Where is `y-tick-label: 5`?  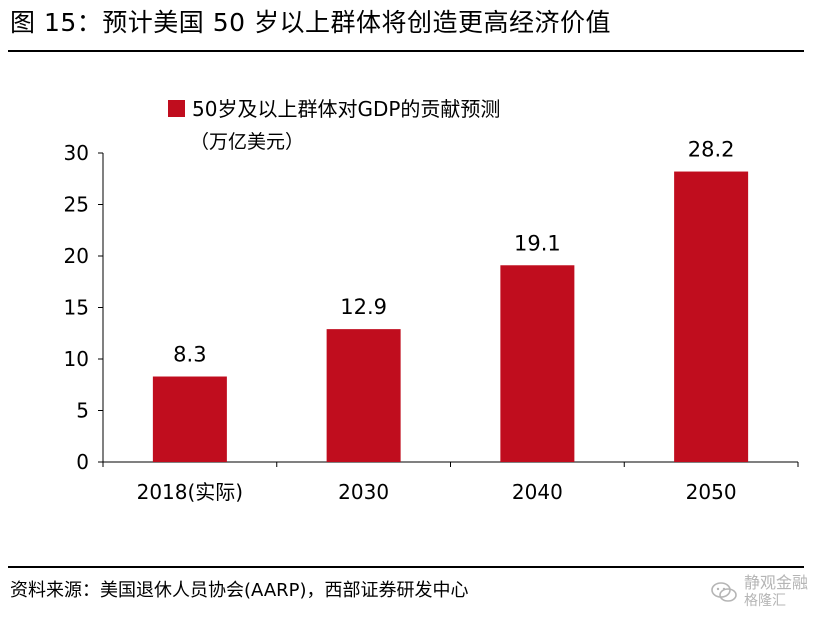 y-tick-label: 5 is located at coordinates (82, 411).